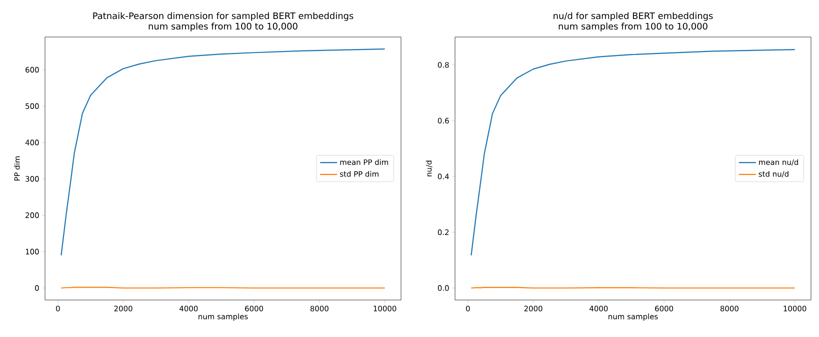 The width and height of the screenshot is (819, 337). I want to click on chart-title: nu/d for sampled BERT embeddings num samples from 100 to 10,000, so click(633, 22).